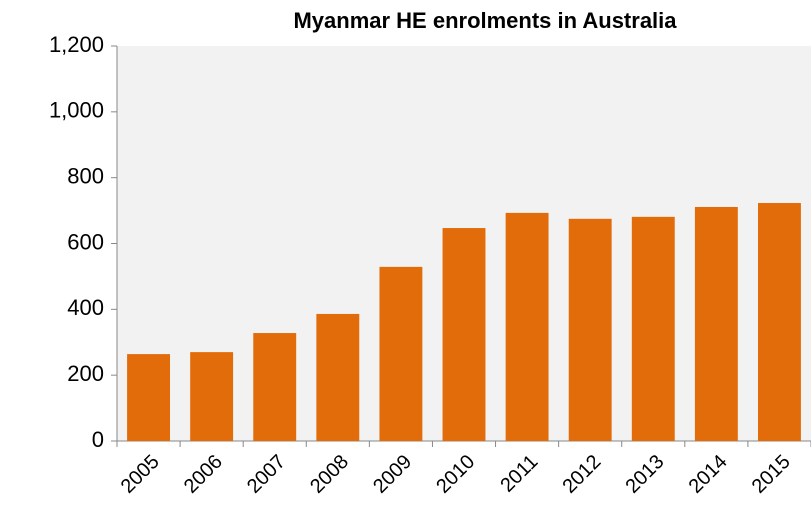 Image resolution: width=811 pixels, height=525 pixels. What do you see at coordinates (771, 474) in the screenshot?
I see `x-tick-label: 2015` at bounding box center [771, 474].